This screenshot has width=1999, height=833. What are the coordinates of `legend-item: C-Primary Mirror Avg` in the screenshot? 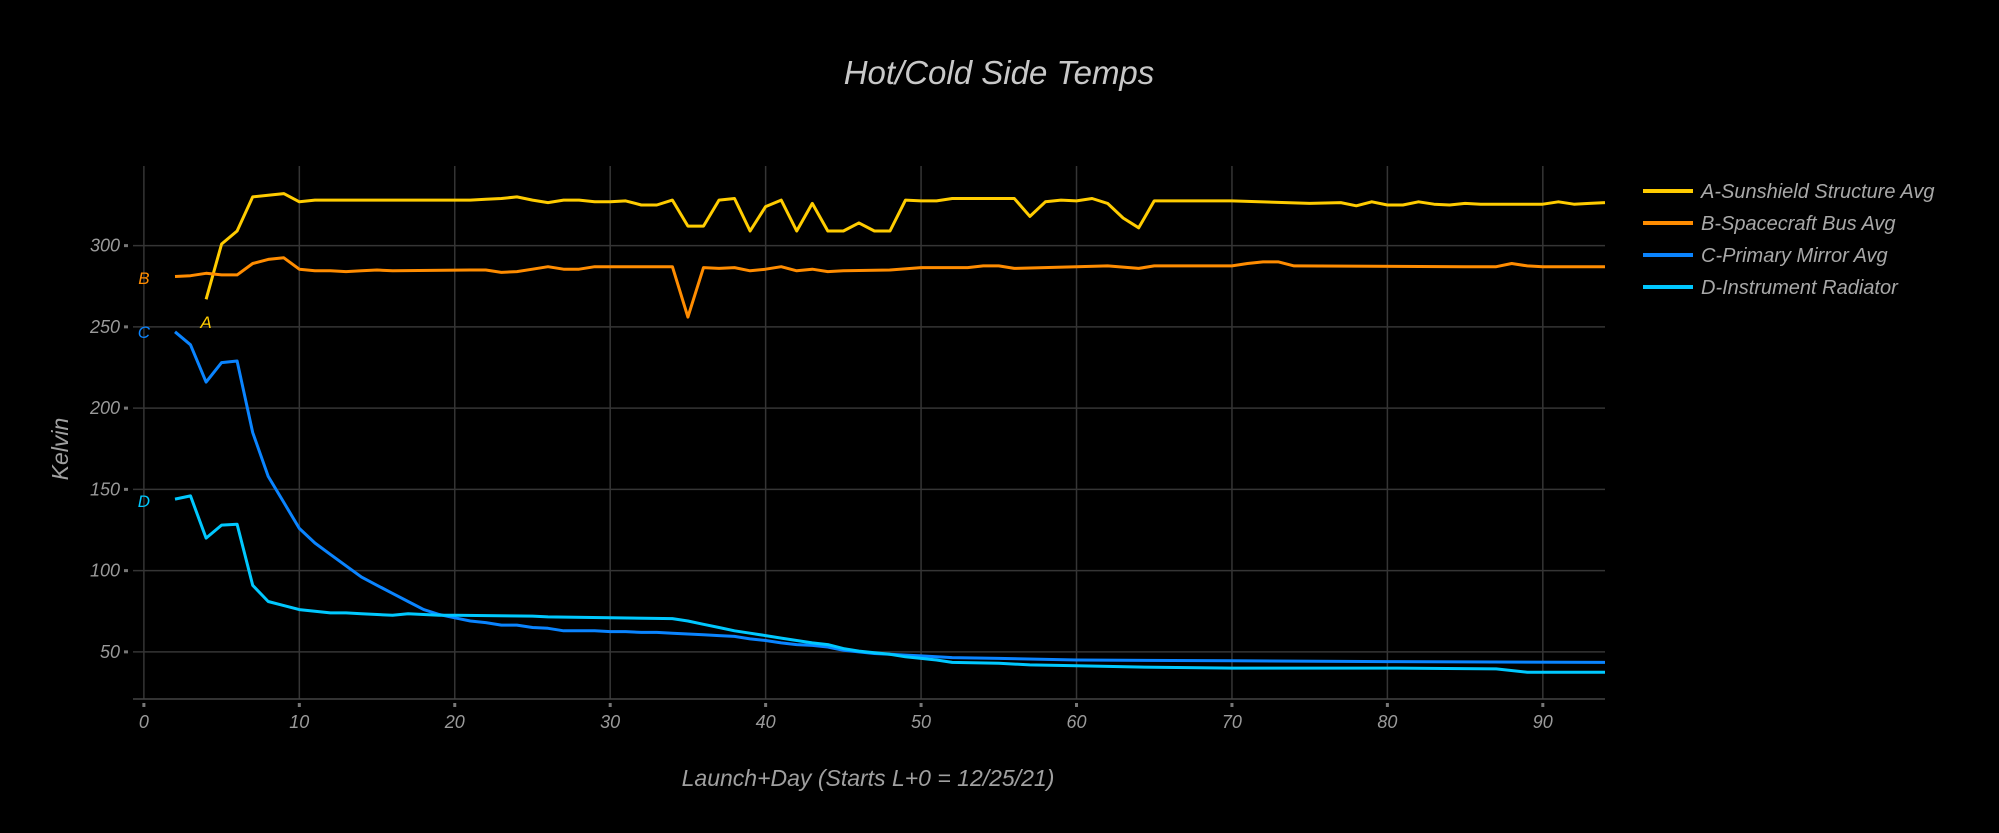 It's located at (1765, 256).